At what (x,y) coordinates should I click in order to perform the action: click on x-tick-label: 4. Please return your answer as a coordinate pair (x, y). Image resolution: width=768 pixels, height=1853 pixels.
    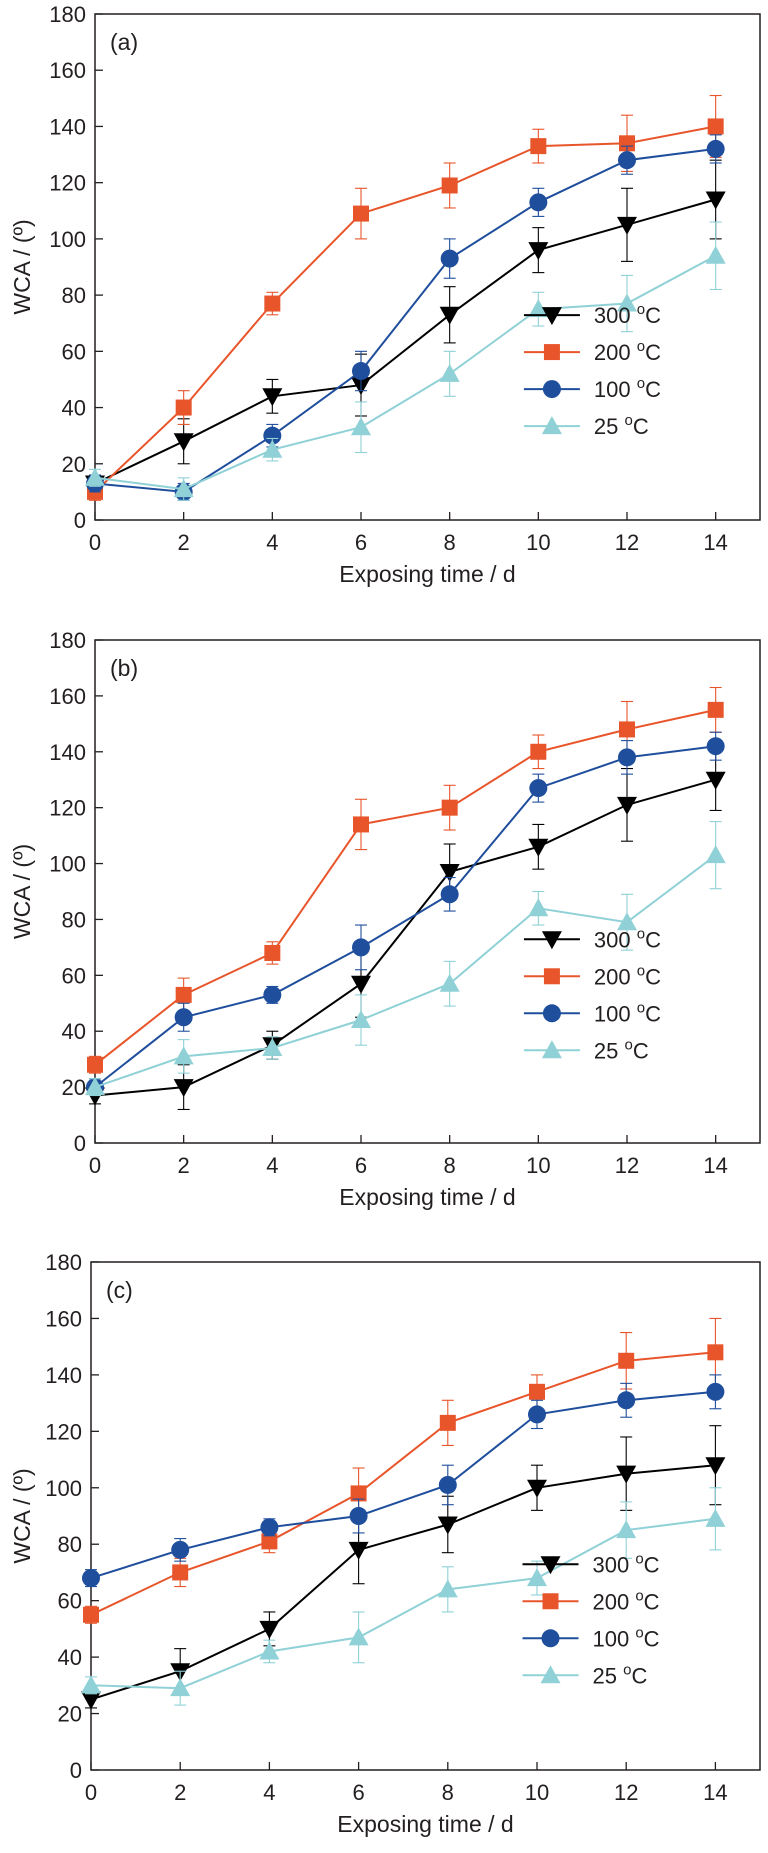
    Looking at the image, I should click on (272, 542).